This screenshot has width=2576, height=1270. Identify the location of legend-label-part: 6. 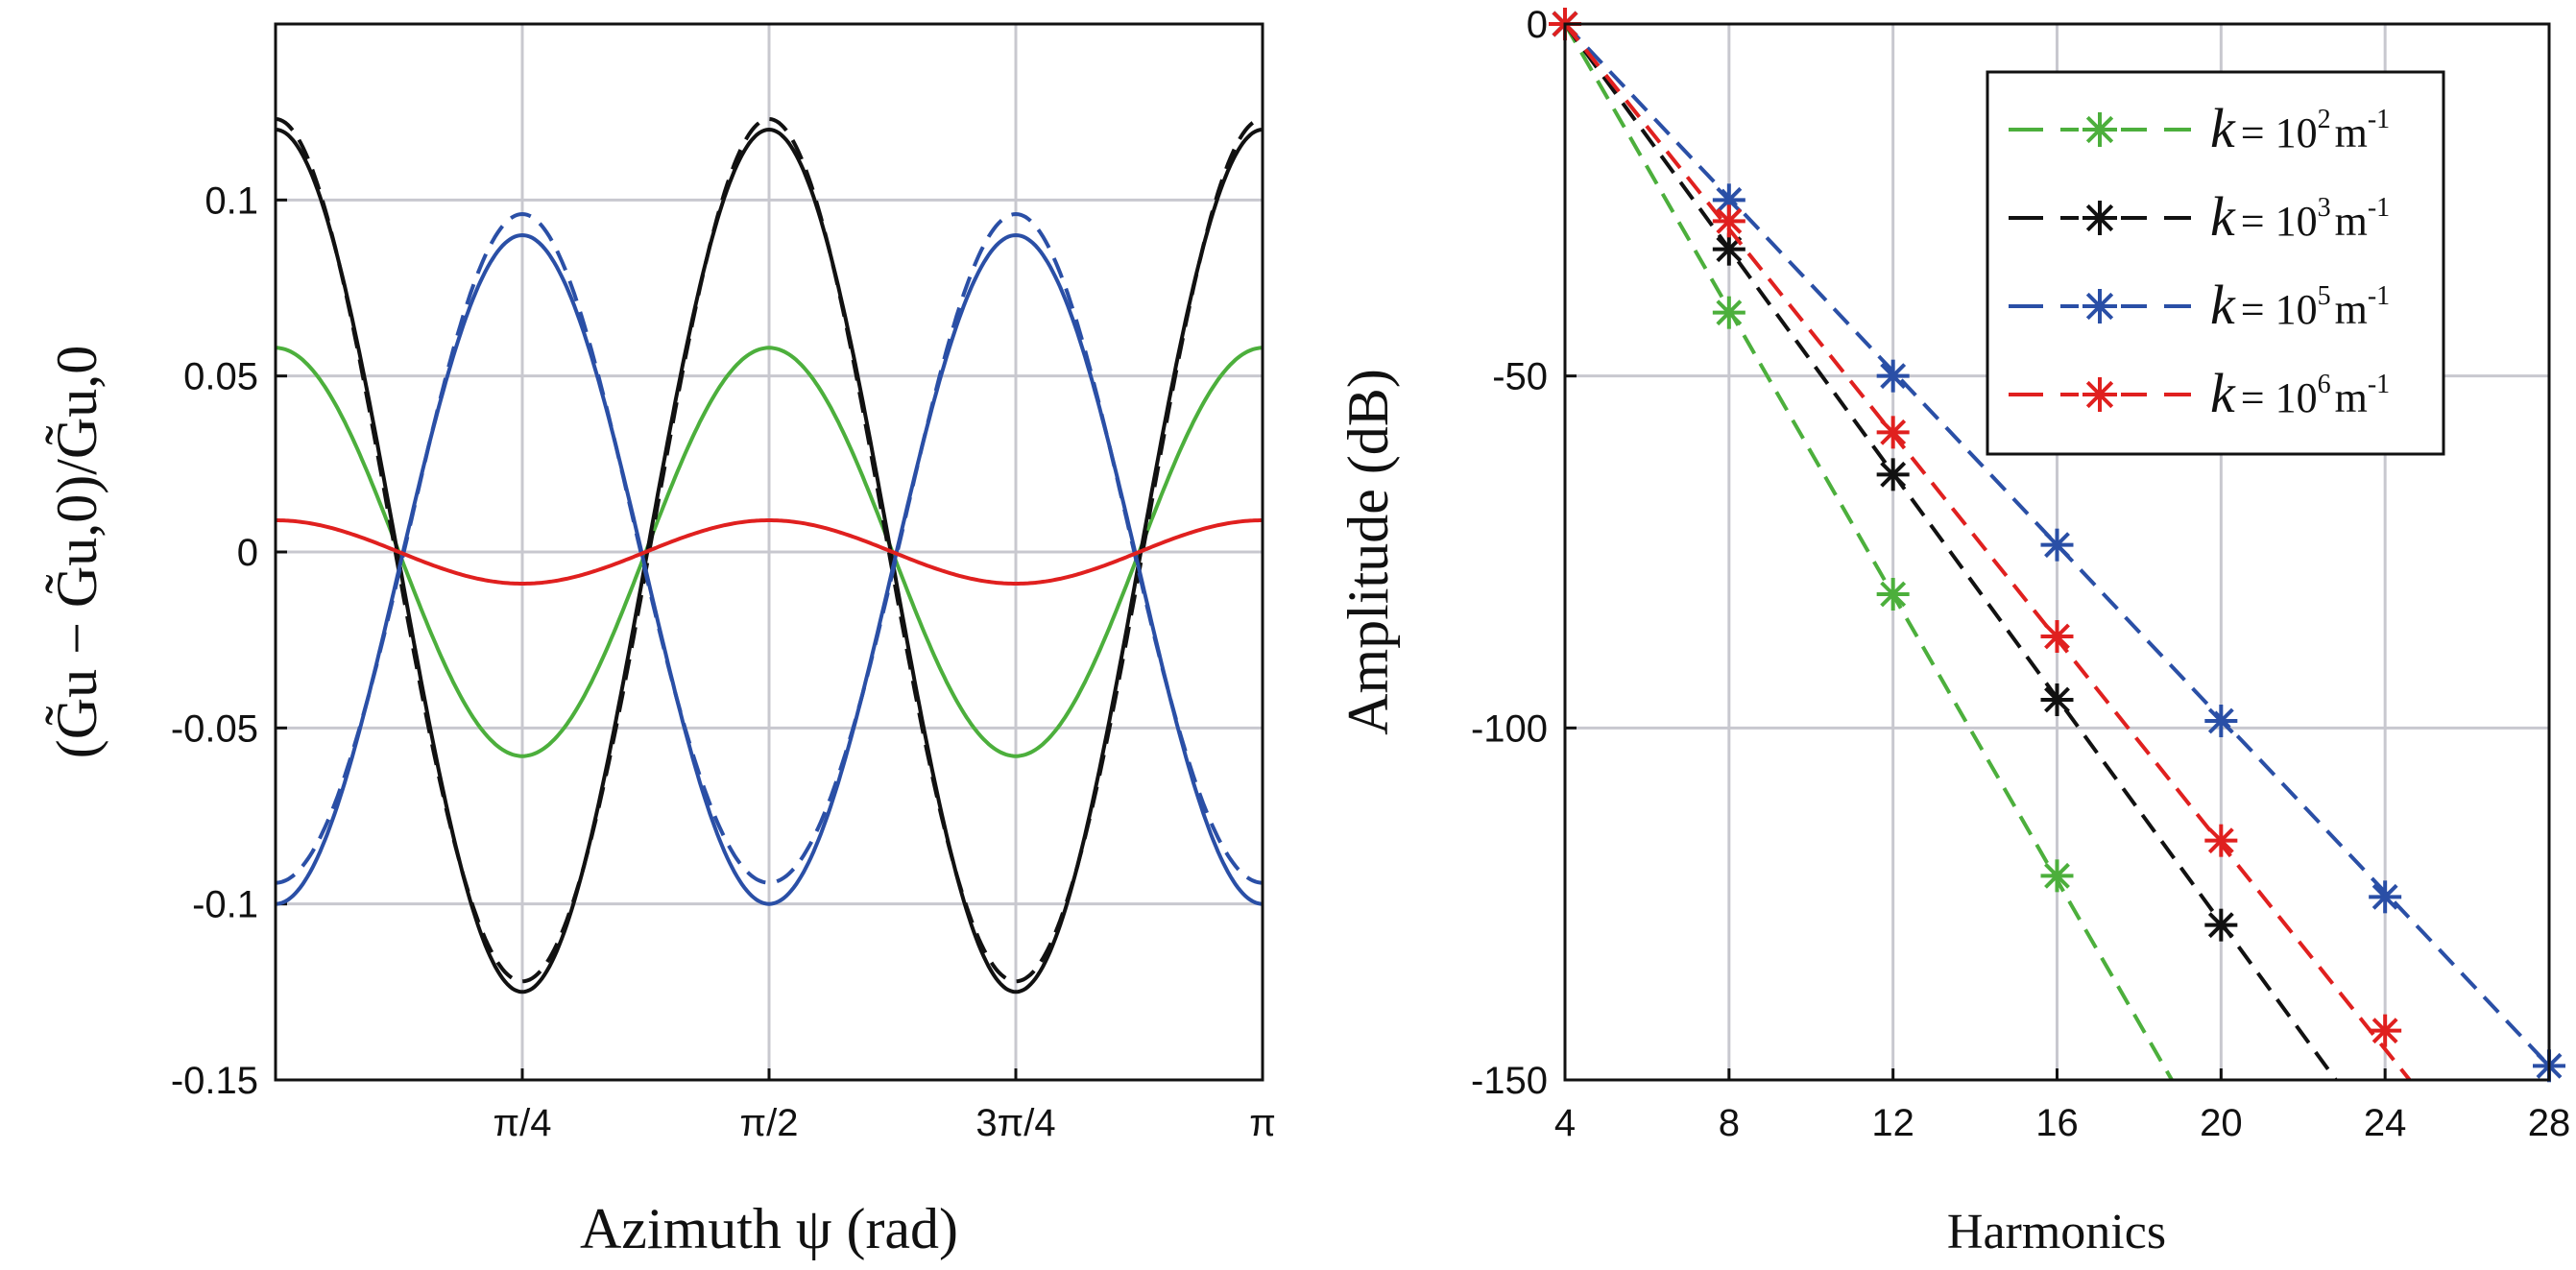
(2324, 385).